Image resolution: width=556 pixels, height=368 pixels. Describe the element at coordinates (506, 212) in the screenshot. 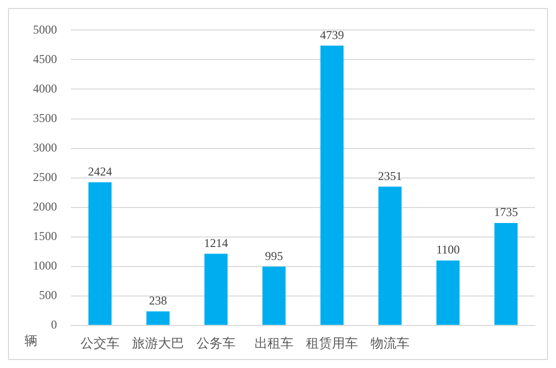

I see `data-label: 1735` at that location.